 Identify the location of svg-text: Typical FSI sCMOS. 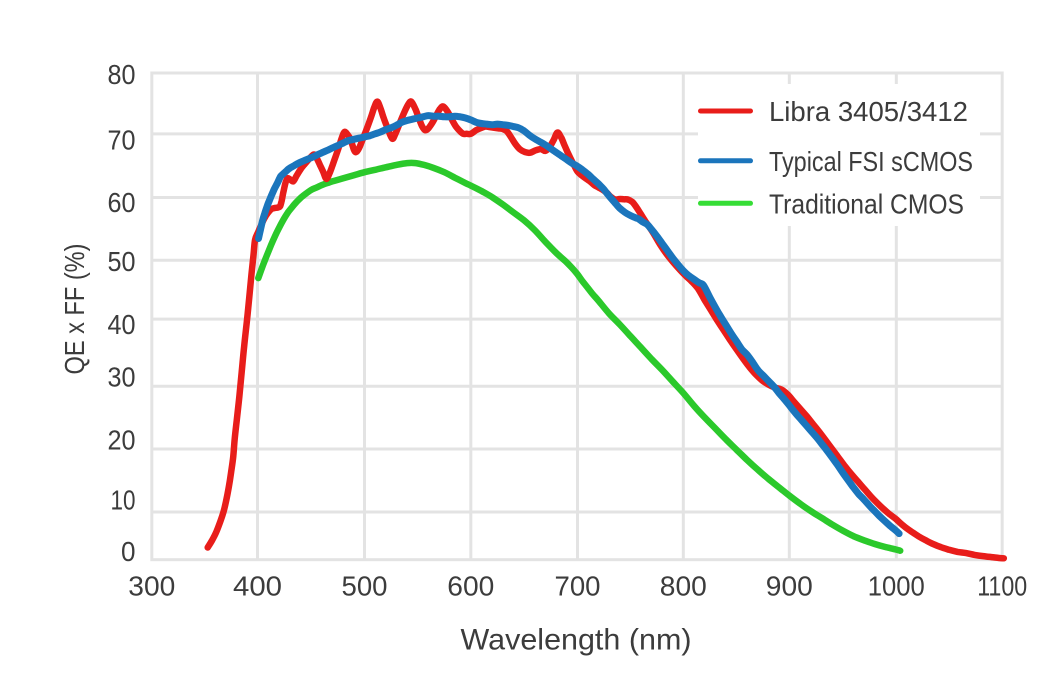
(871, 161).